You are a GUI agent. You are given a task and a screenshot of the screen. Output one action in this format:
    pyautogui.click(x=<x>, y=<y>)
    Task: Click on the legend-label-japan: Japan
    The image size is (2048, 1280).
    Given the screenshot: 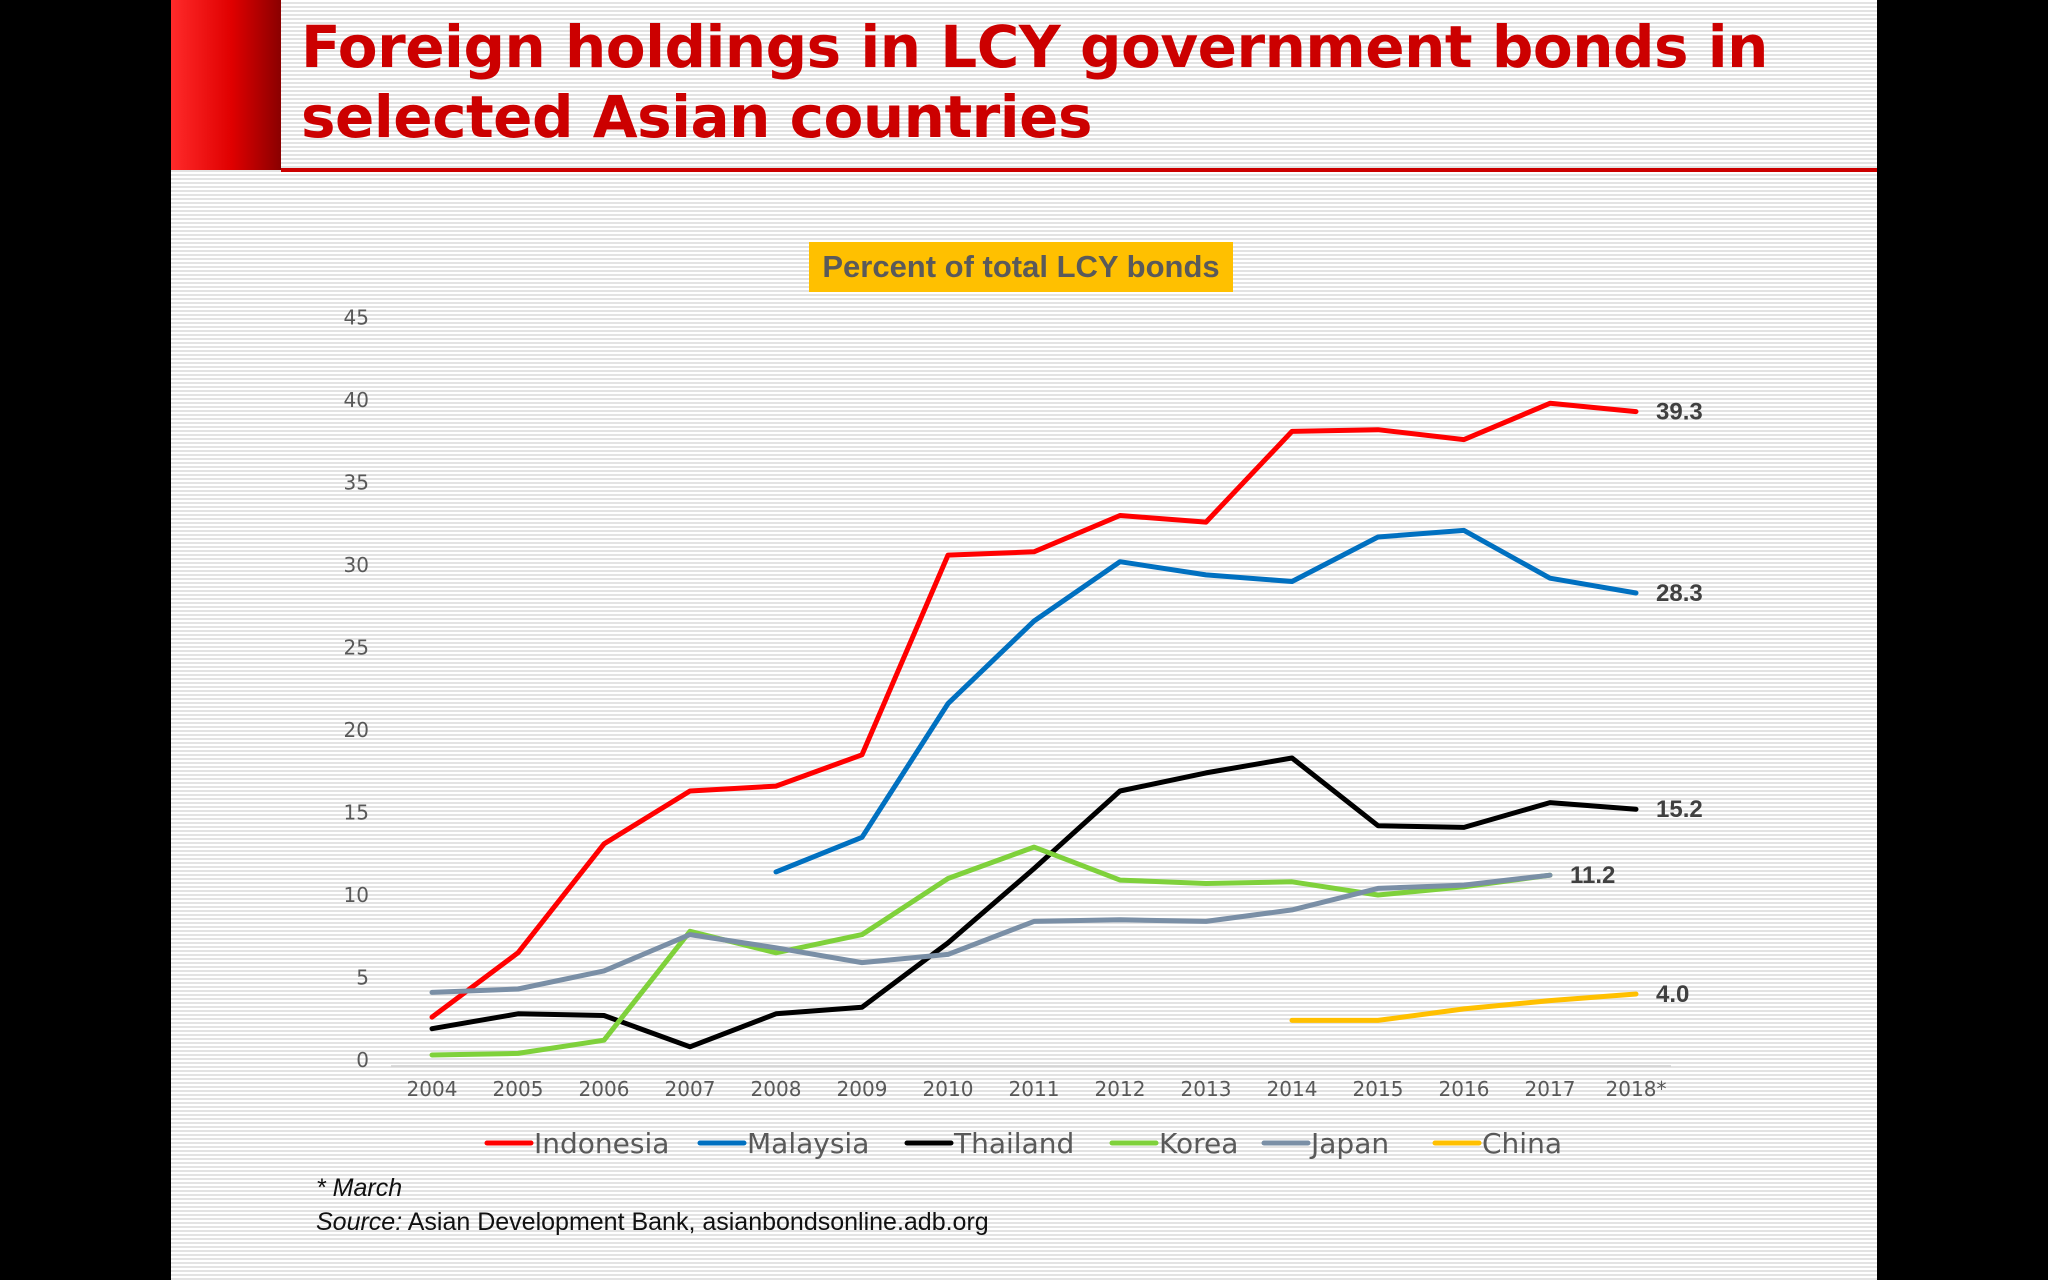 What is the action you would take?
    pyautogui.click(x=1349, y=1143)
    